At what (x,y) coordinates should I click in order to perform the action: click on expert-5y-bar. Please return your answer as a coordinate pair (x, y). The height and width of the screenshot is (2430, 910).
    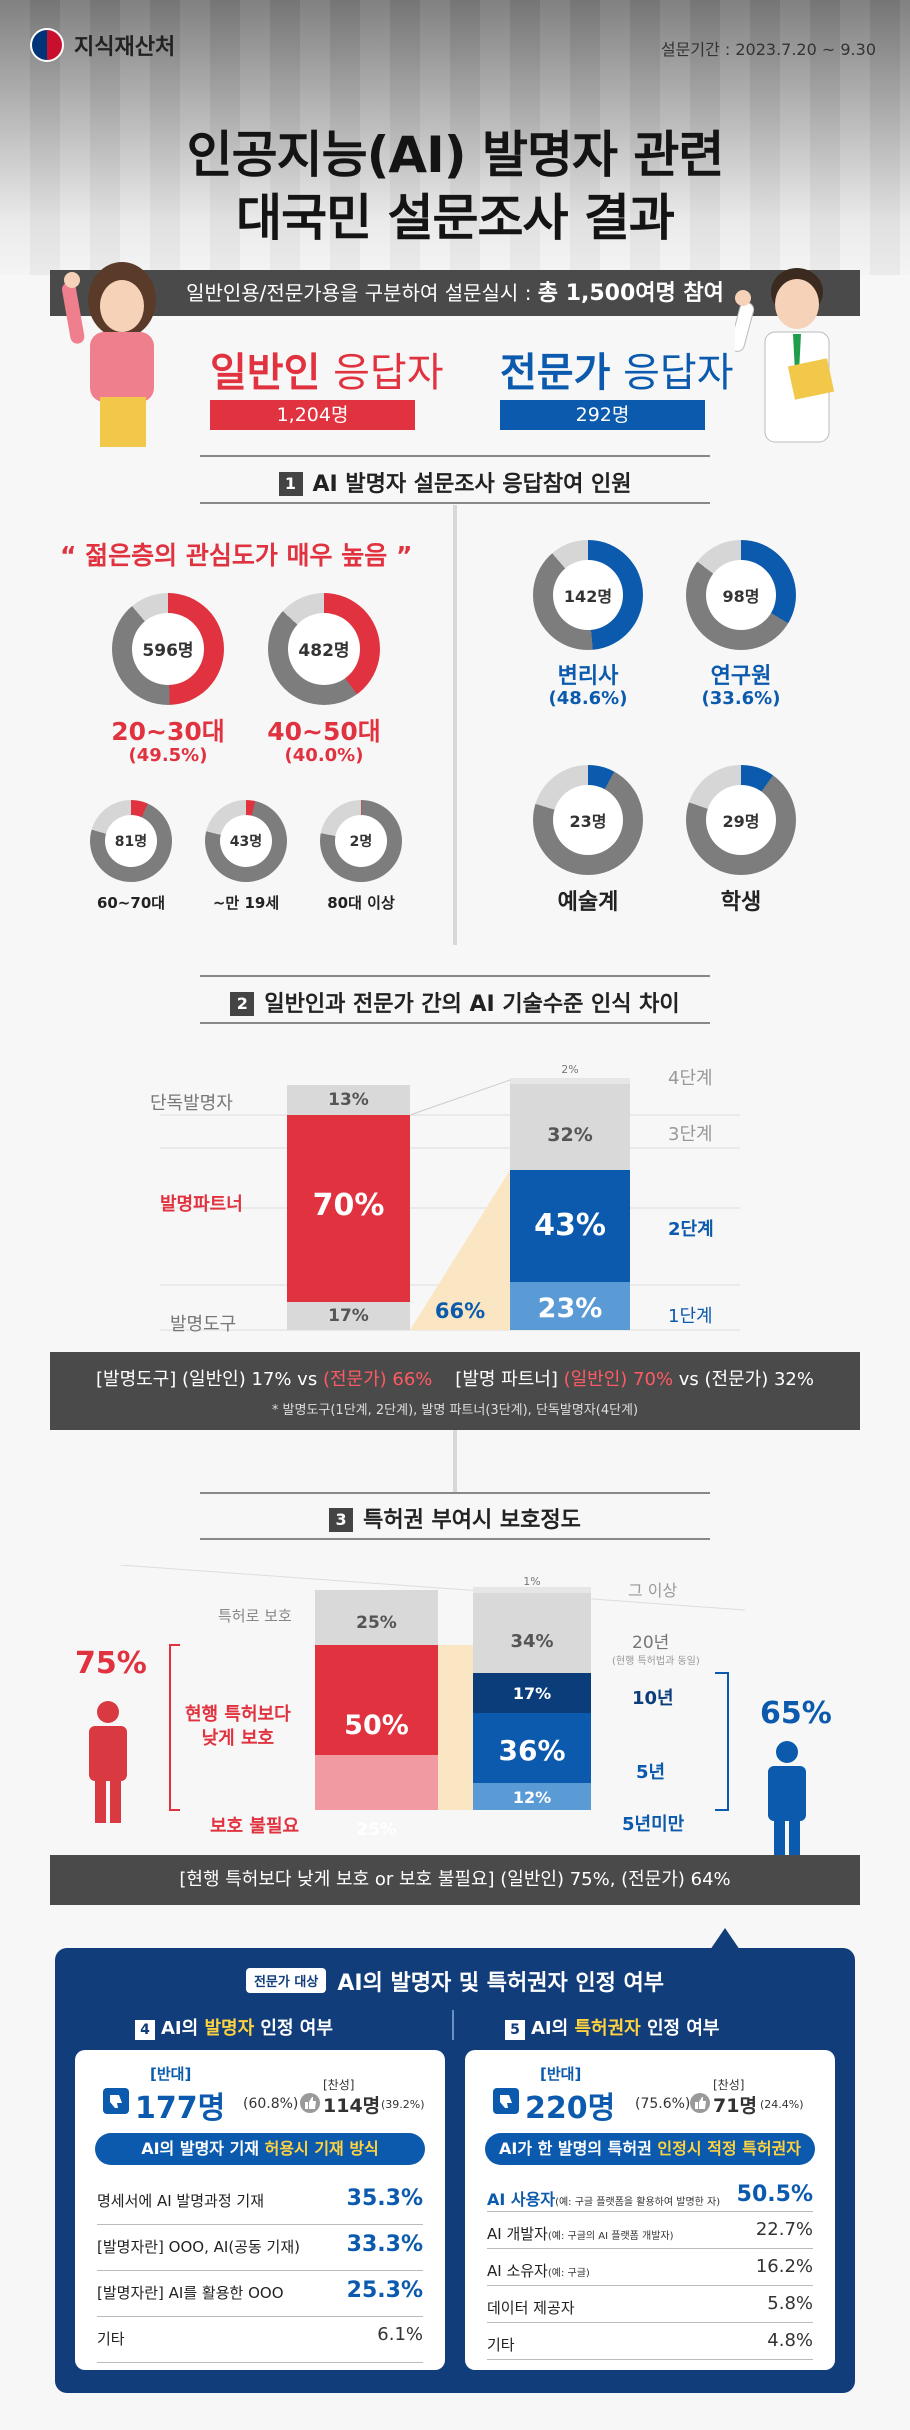
    Looking at the image, I should click on (532, 1748).